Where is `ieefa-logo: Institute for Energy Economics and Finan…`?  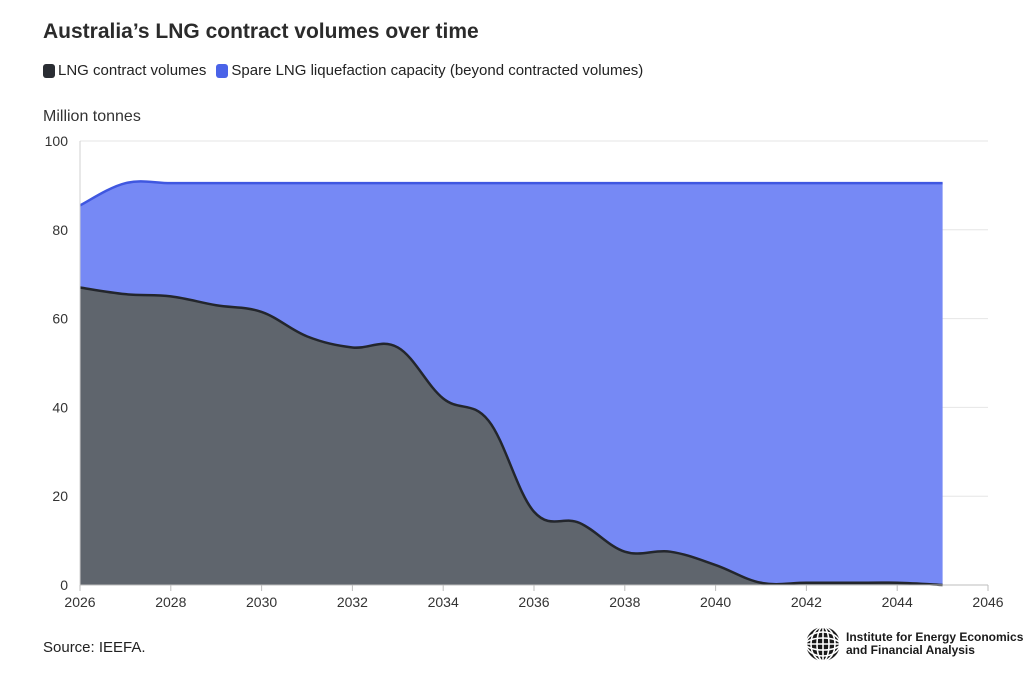 ieefa-logo: Institute for Energy Economics and Finan… is located at coordinates (914, 644).